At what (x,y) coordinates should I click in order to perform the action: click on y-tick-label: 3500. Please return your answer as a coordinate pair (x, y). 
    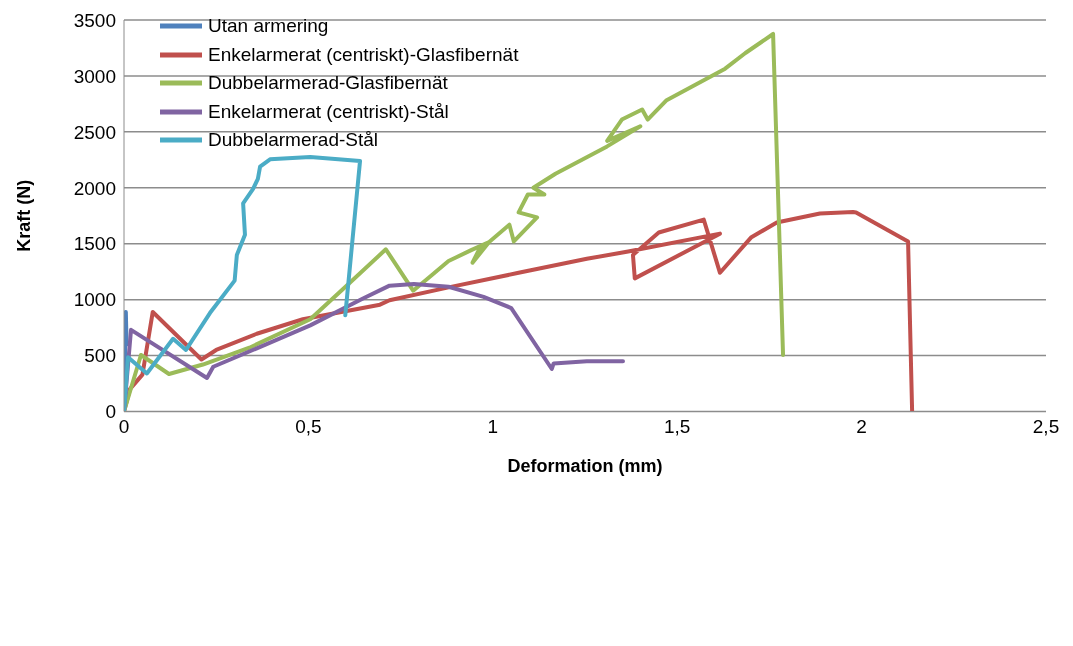
    Looking at the image, I should click on (94, 20).